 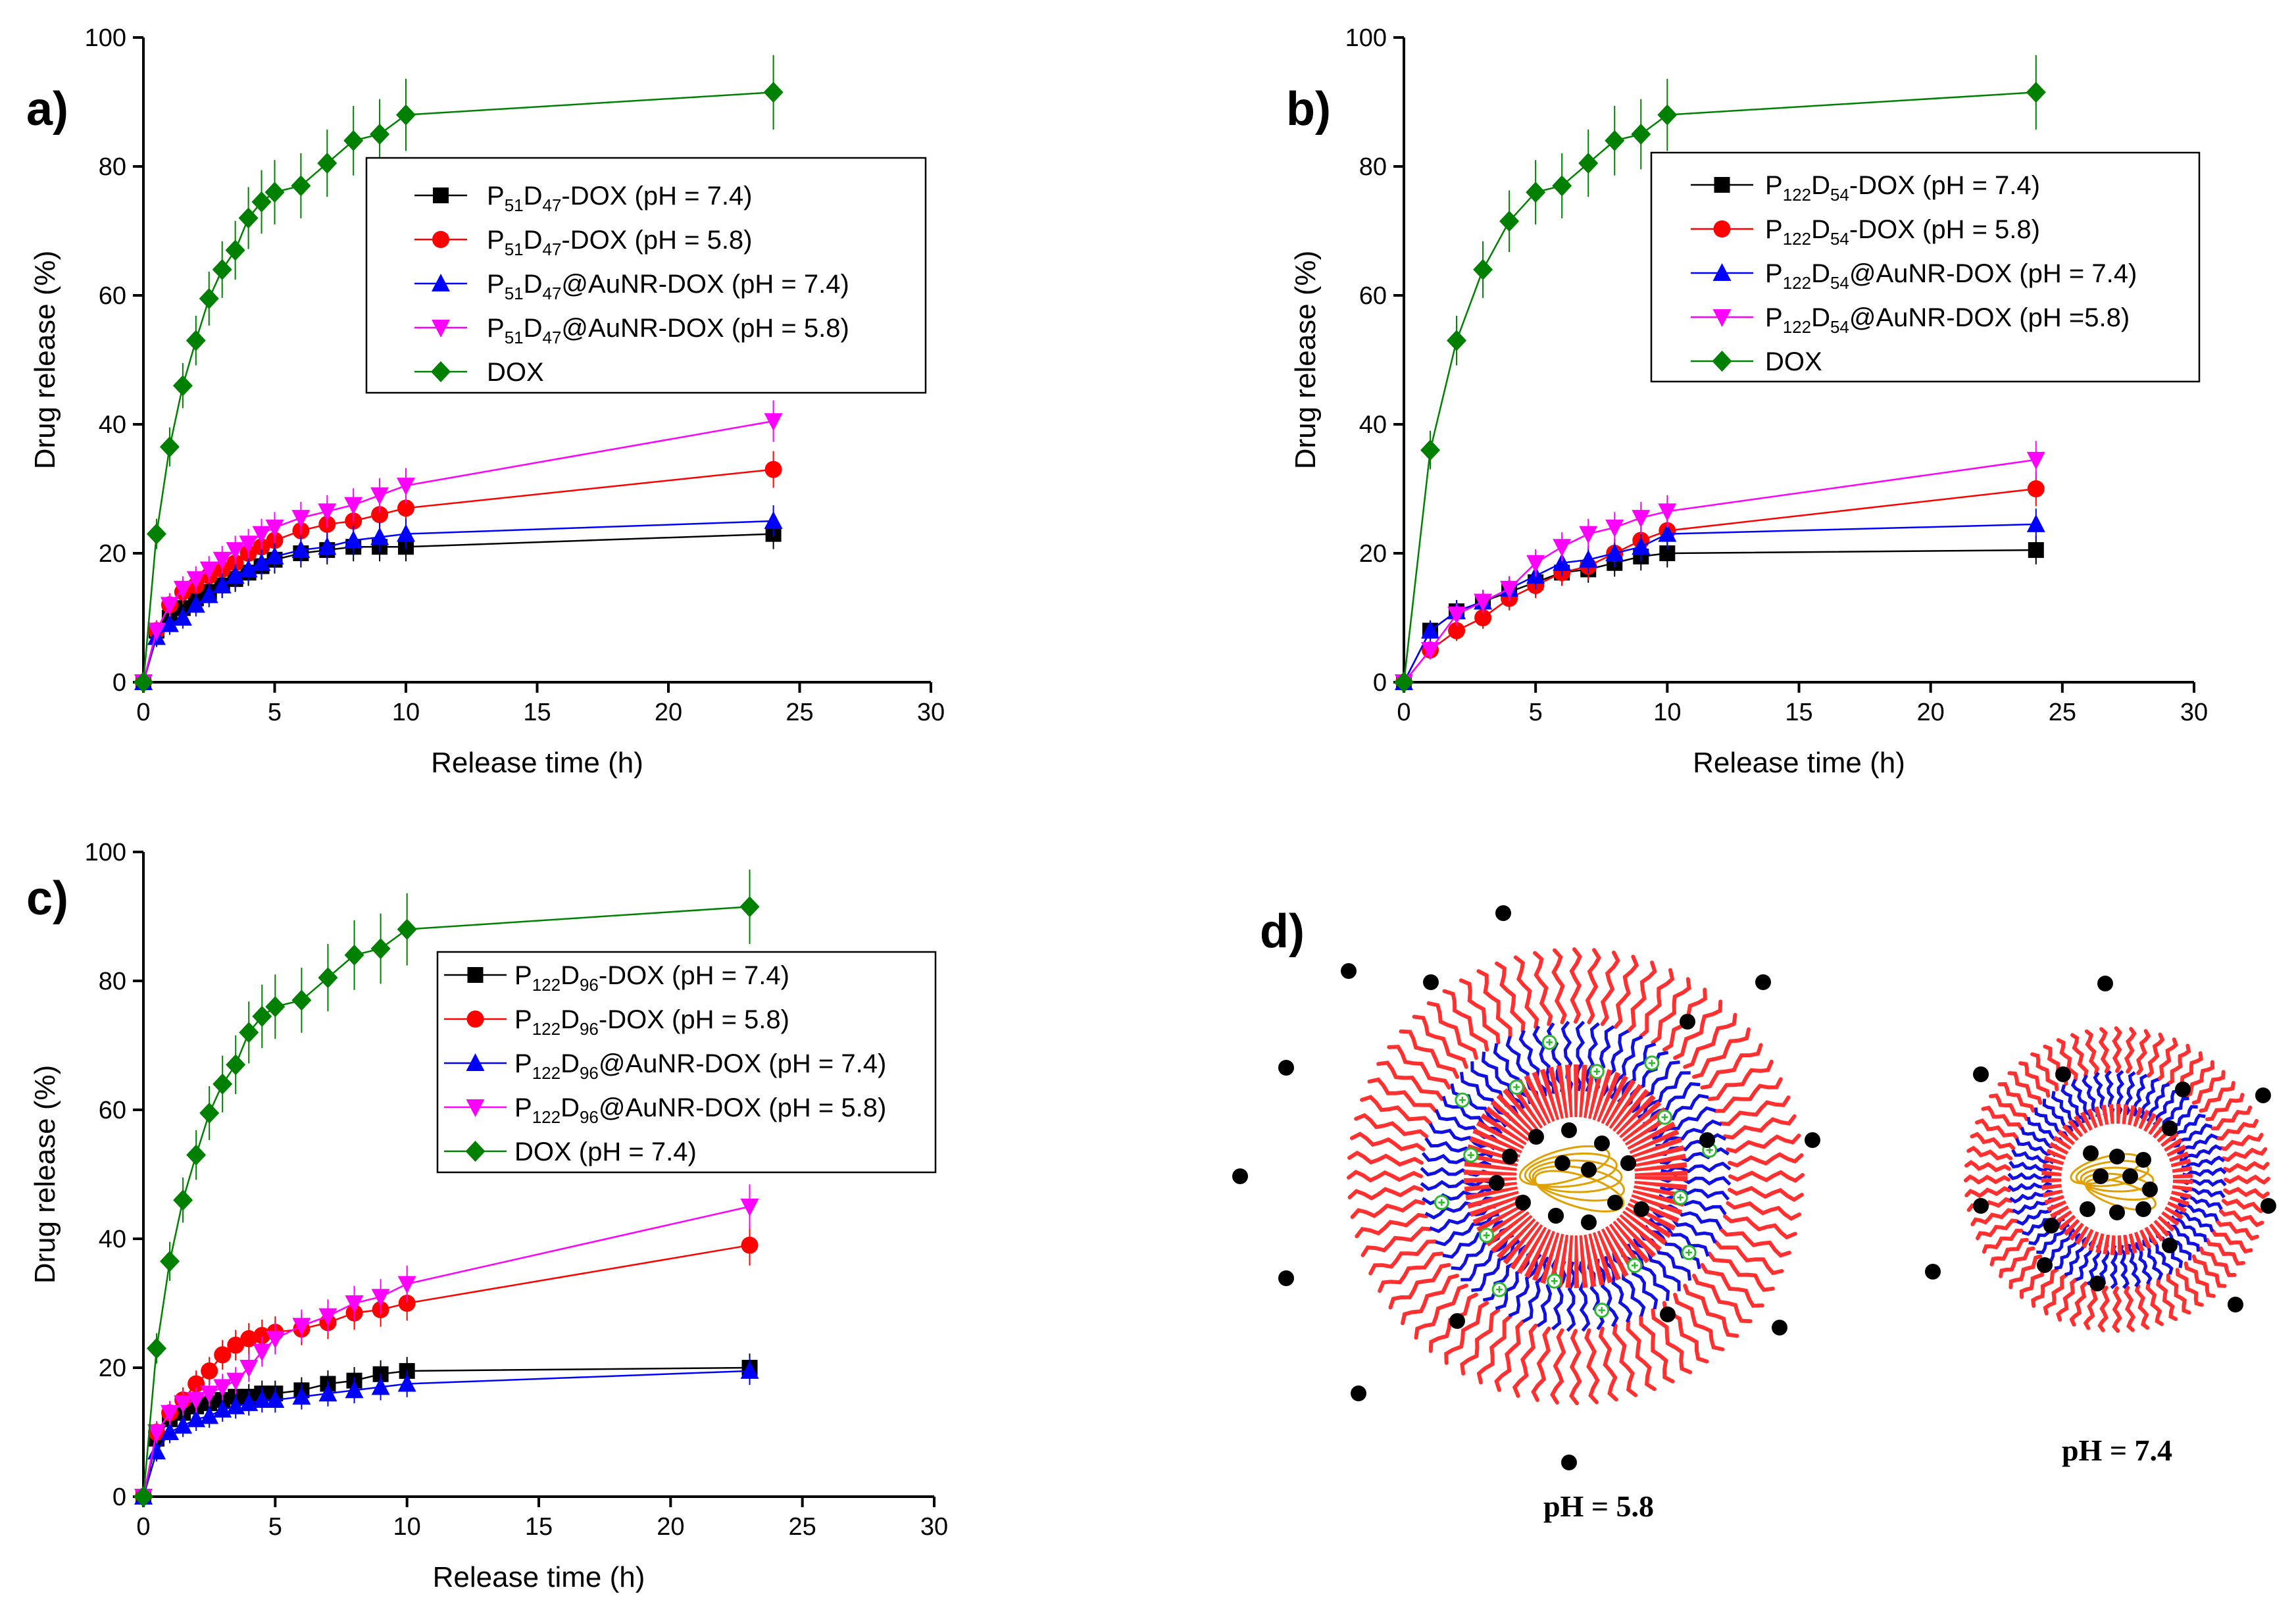 What do you see at coordinates (2062, 712) in the screenshot?
I see `x-tick-label: 25` at bounding box center [2062, 712].